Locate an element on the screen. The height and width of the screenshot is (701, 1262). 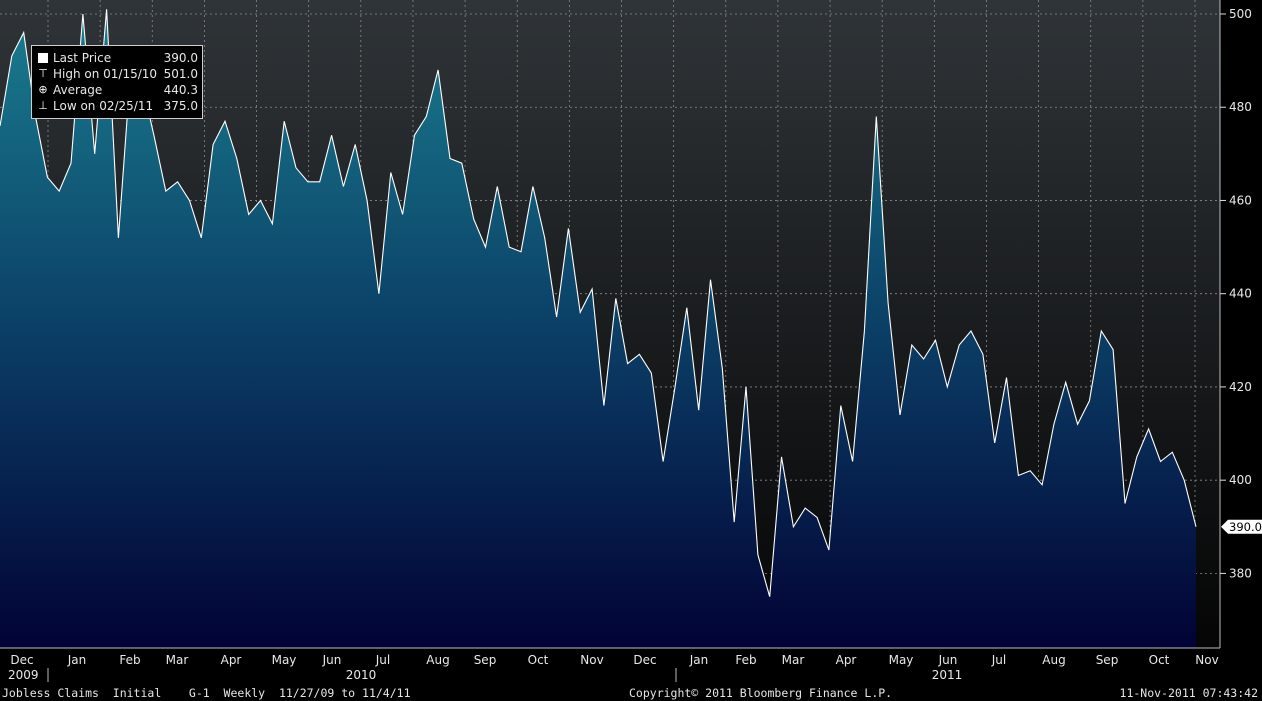
legend-value: 501.0 is located at coordinates (180, 74).